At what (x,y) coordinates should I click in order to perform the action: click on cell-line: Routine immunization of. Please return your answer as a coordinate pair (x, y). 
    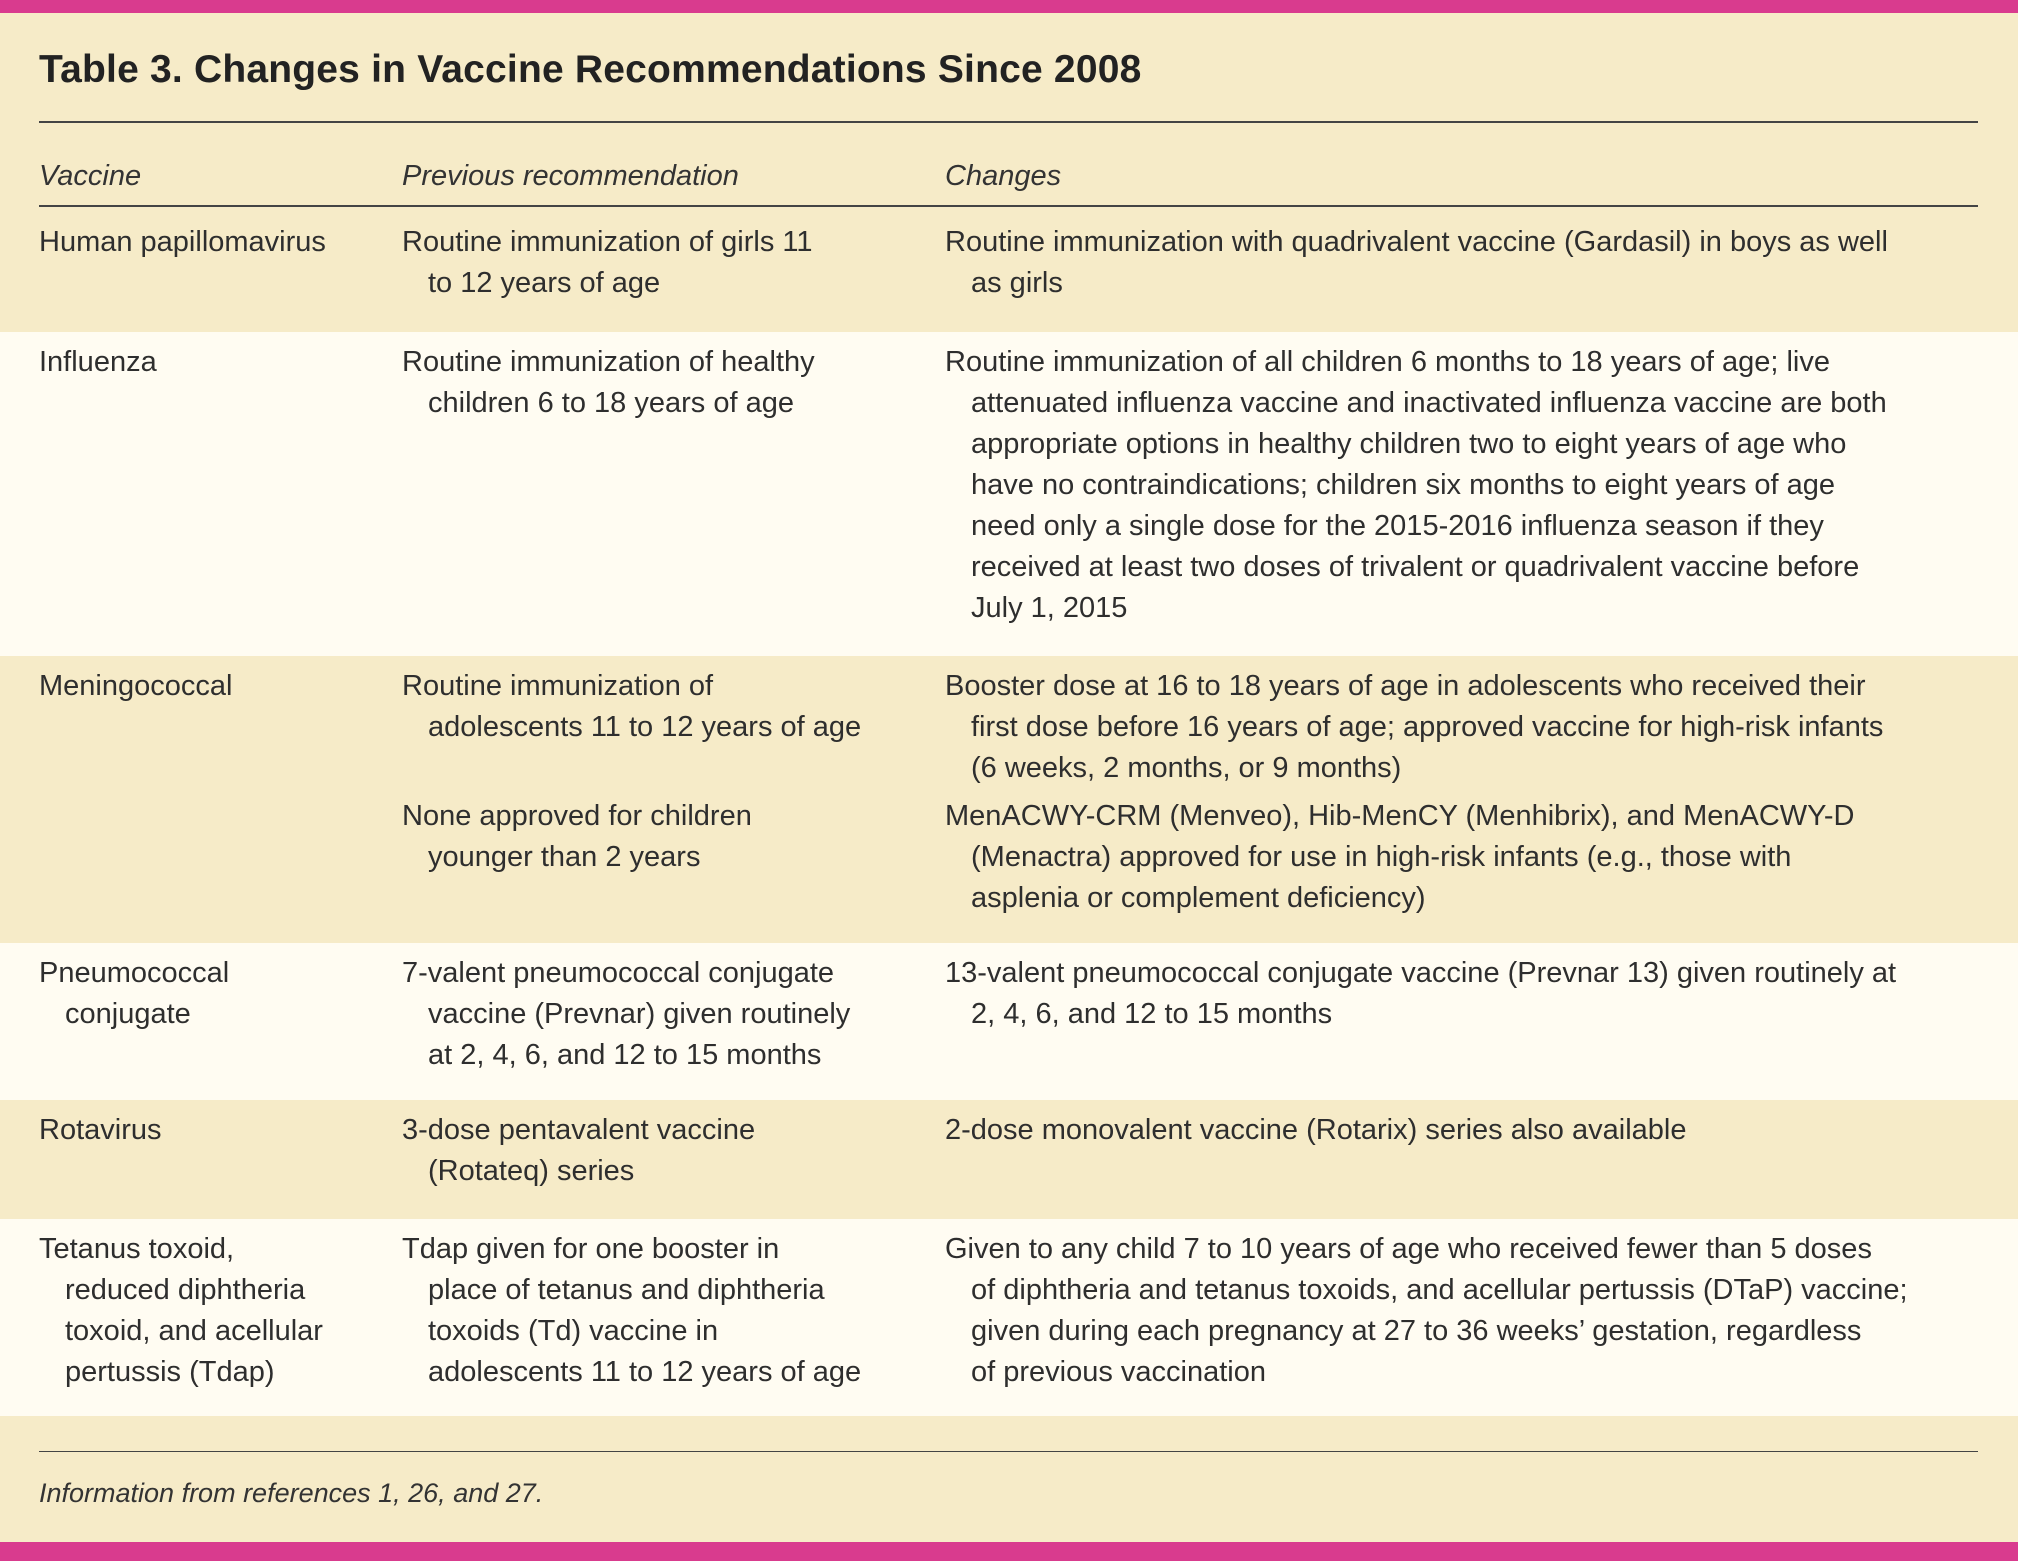
    Looking at the image, I should click on (558, 686).